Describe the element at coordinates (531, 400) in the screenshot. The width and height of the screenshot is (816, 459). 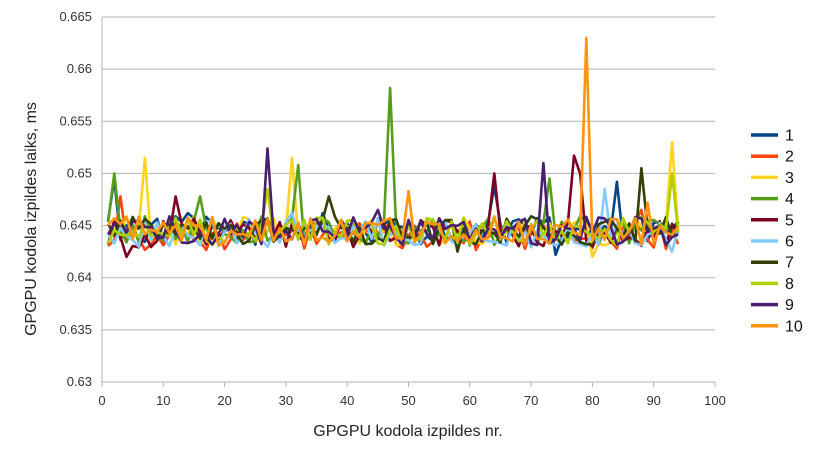
I see `x-tick-label: 70` at that location.